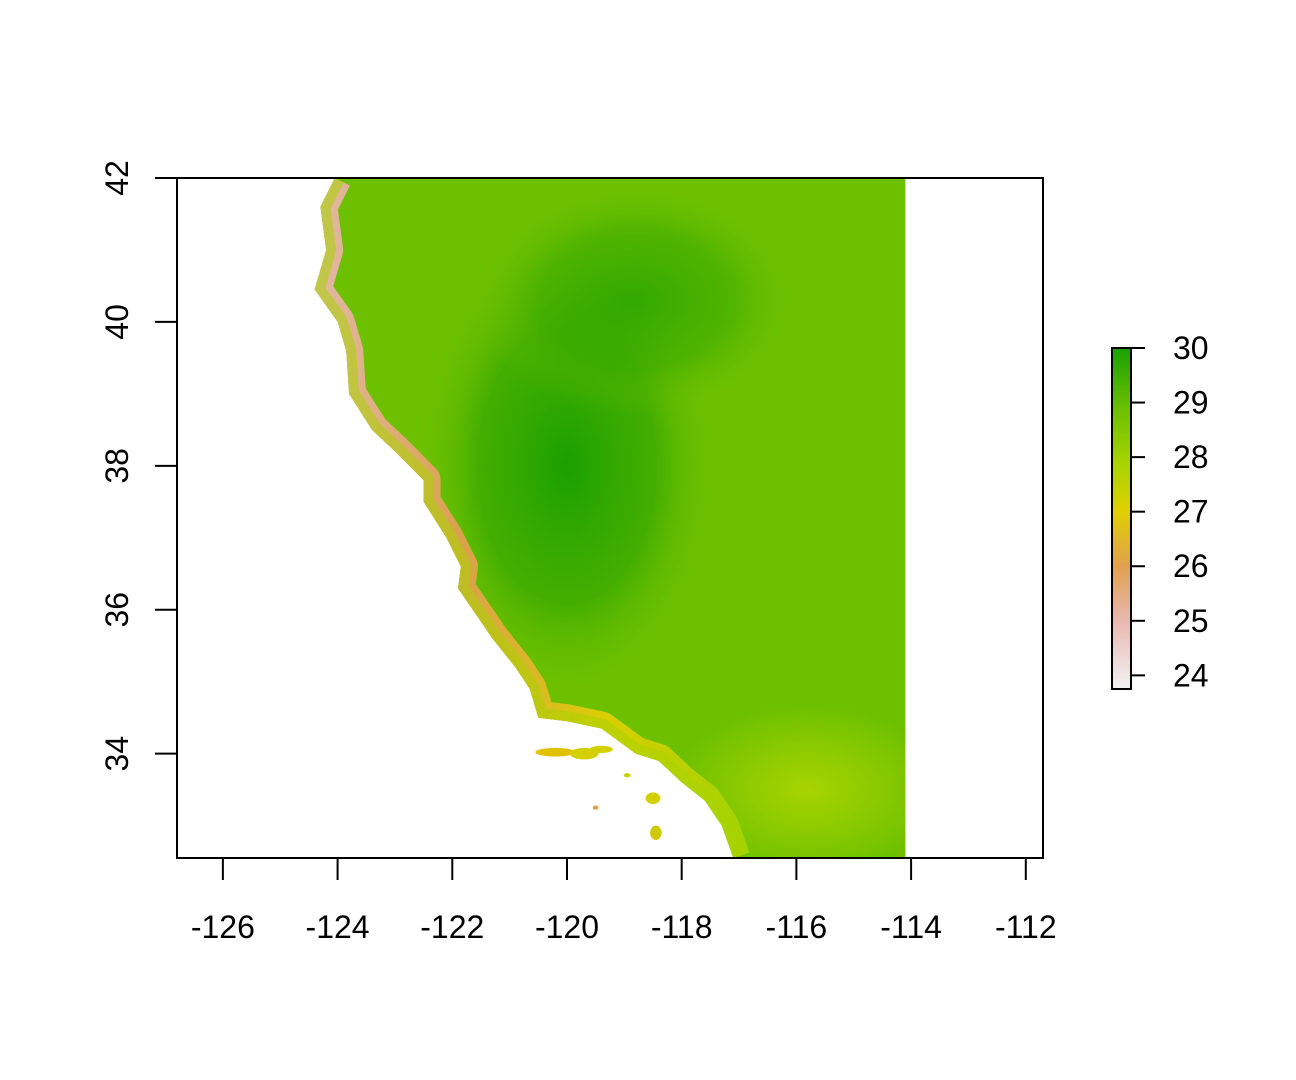  What do you see at coordinates (1026, 927) in the screenshot?
I see `x-tick-label: -112` at bounding box center [1026, 927].